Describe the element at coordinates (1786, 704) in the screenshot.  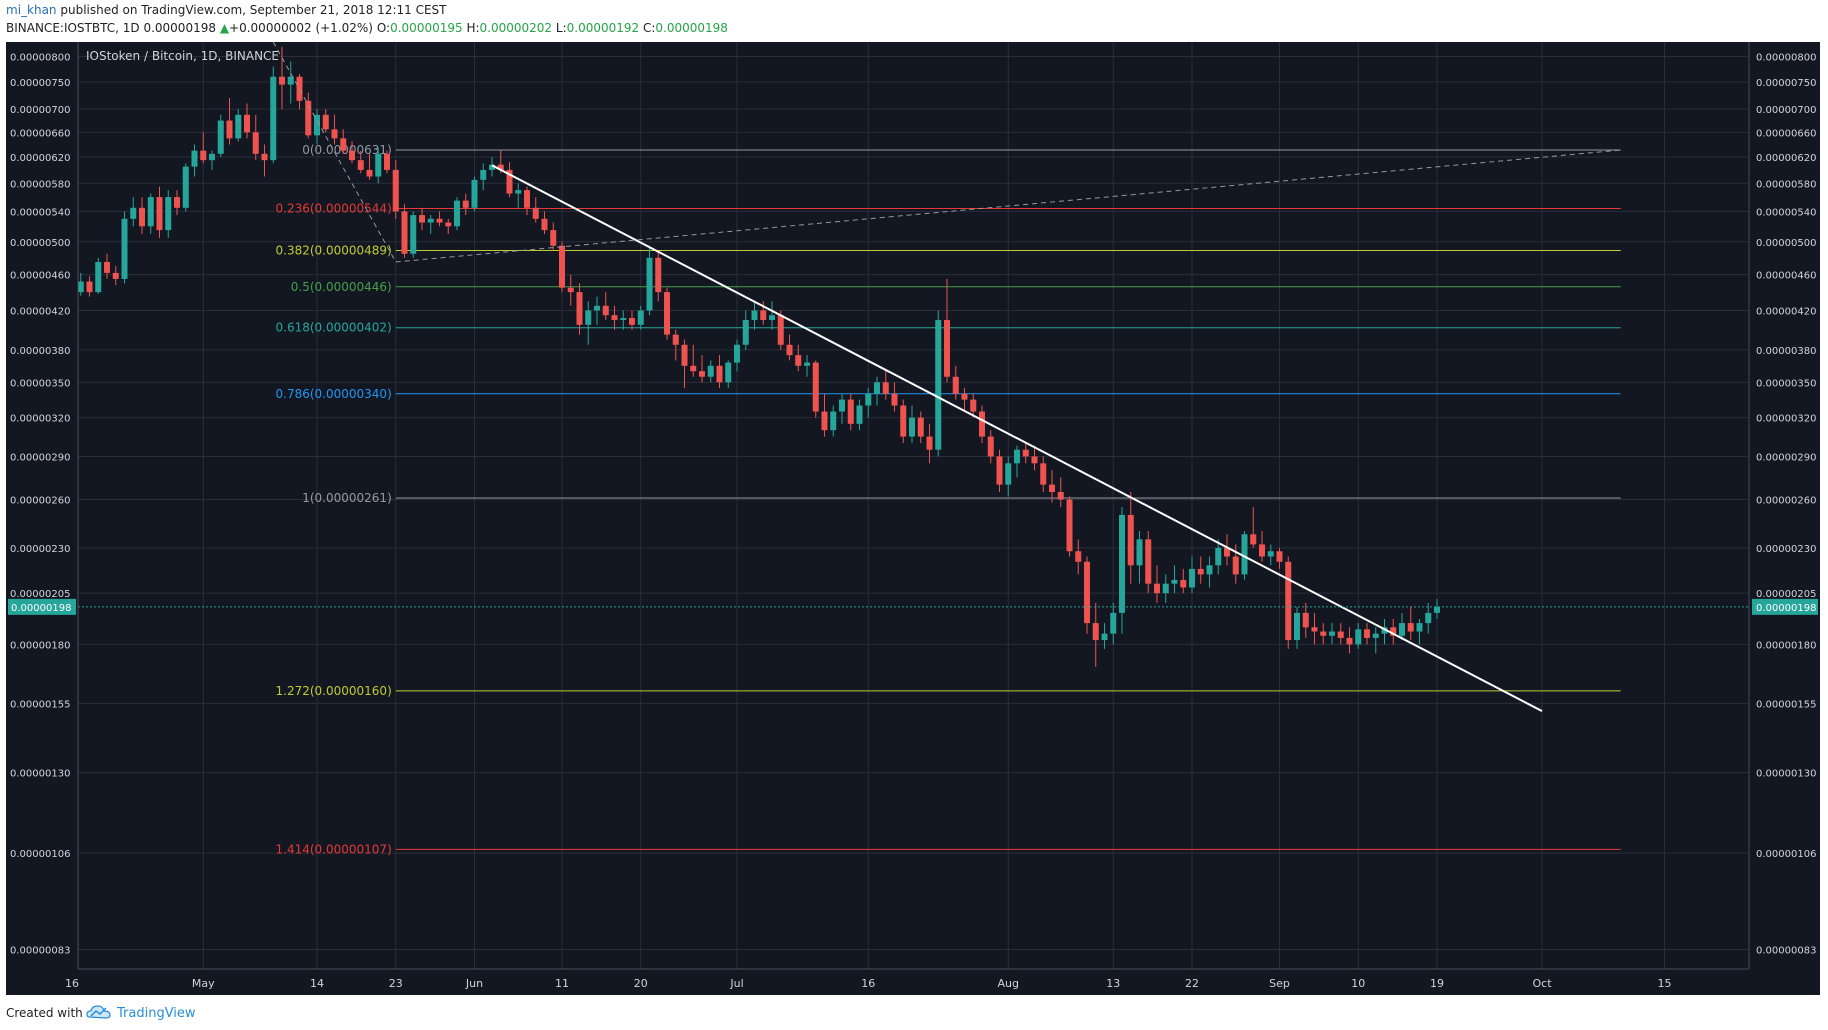
I see `price-tick-right: 0.00000155` at that location.